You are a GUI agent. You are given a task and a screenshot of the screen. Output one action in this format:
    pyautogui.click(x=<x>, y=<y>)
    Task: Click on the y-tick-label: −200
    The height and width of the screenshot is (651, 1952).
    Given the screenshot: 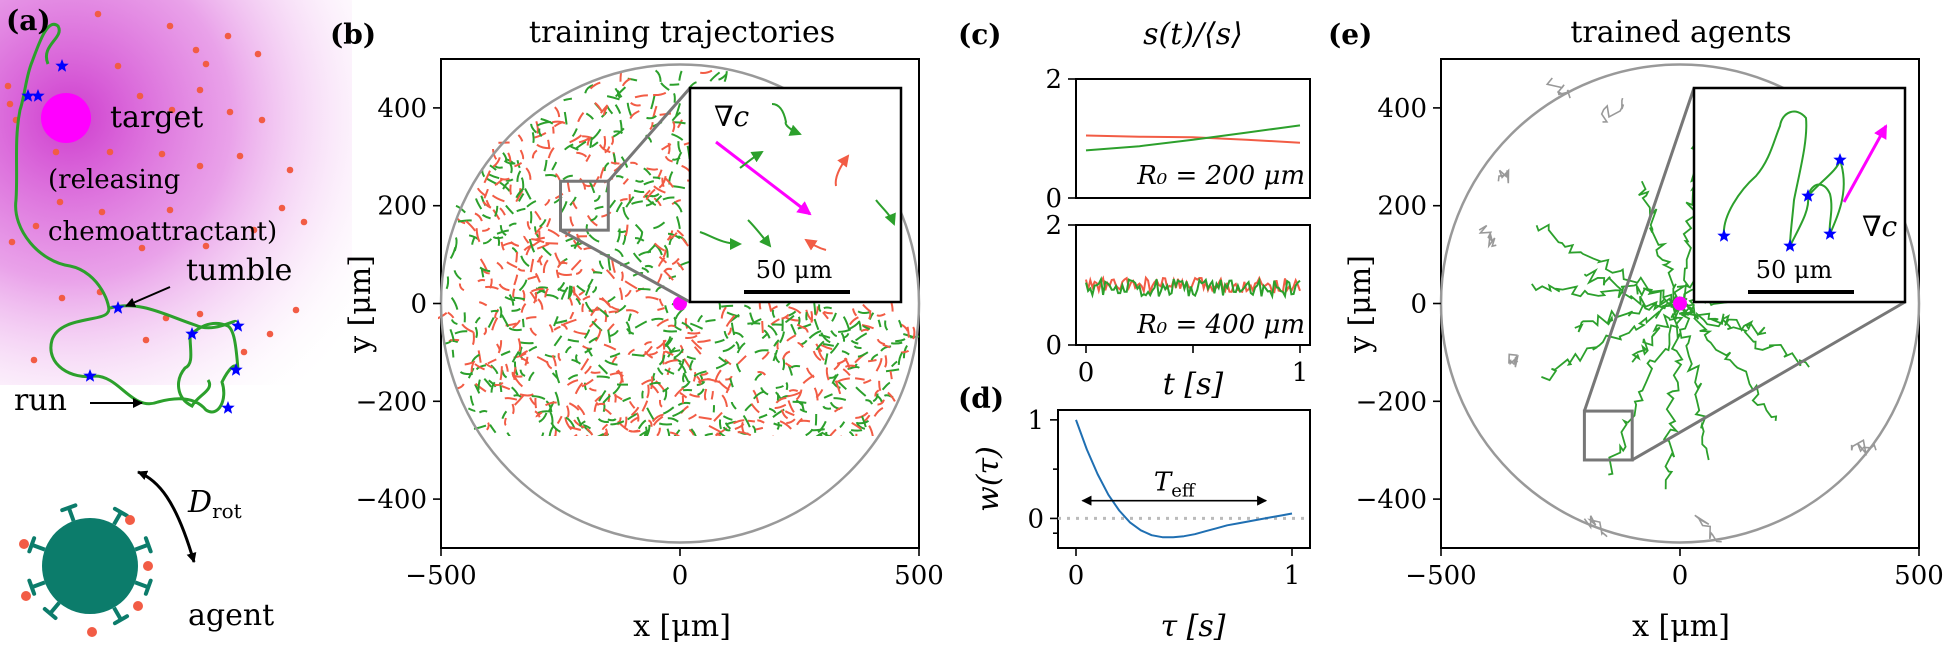 What is the action you would take?
    pyautogui.click(x=391, y=402)
    